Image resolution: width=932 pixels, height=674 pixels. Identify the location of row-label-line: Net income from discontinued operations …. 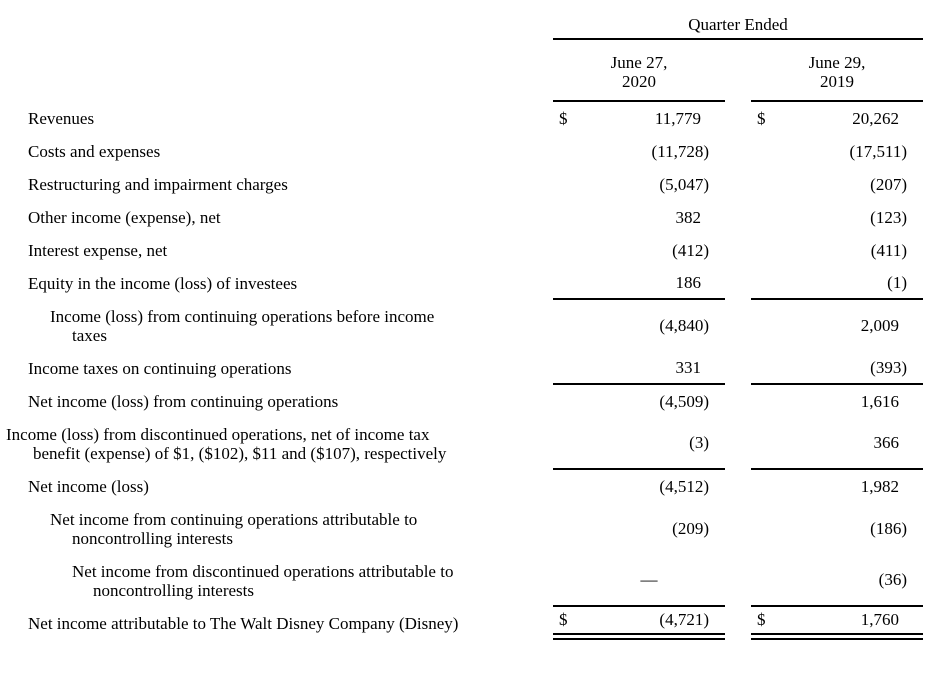
(263, 571).